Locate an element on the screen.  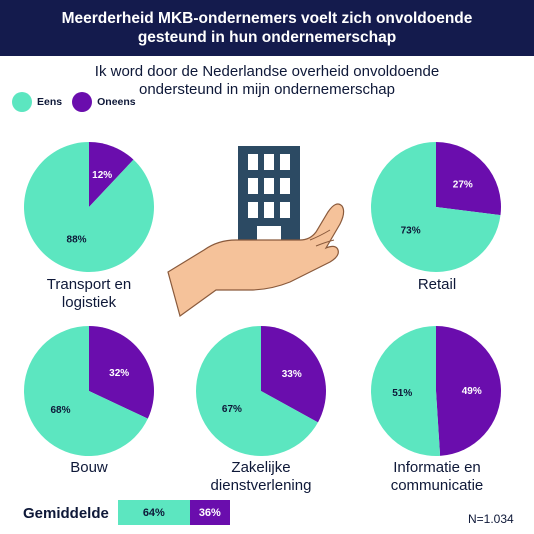
pie-label-eens: 88% is located at coordinates (77, 239).